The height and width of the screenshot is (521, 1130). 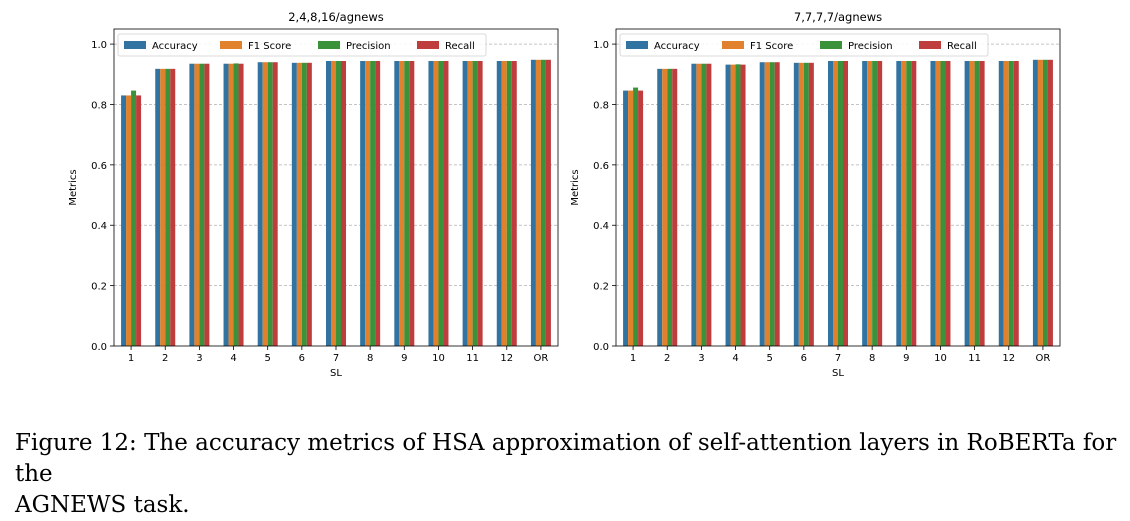 What do you see at coordinates (974, 358) in the screenshot?
I see `x-tick-label: 11` at bounding box center [974, 358].